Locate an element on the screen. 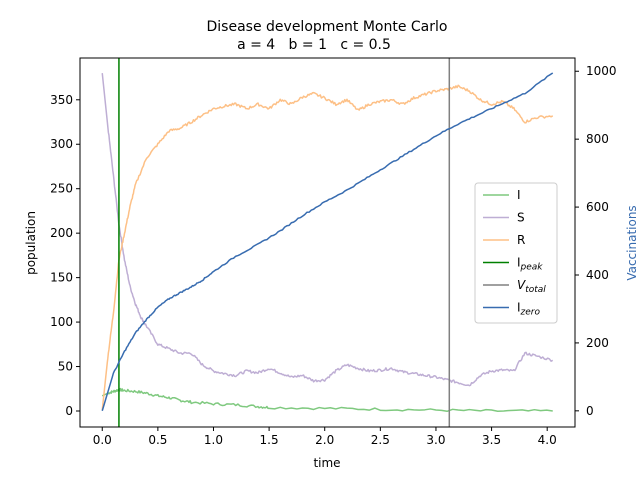 Image resolution: width=640 pixels, height=480 pixels. y-tick-label: 100 is located at coordinates (61, 322).